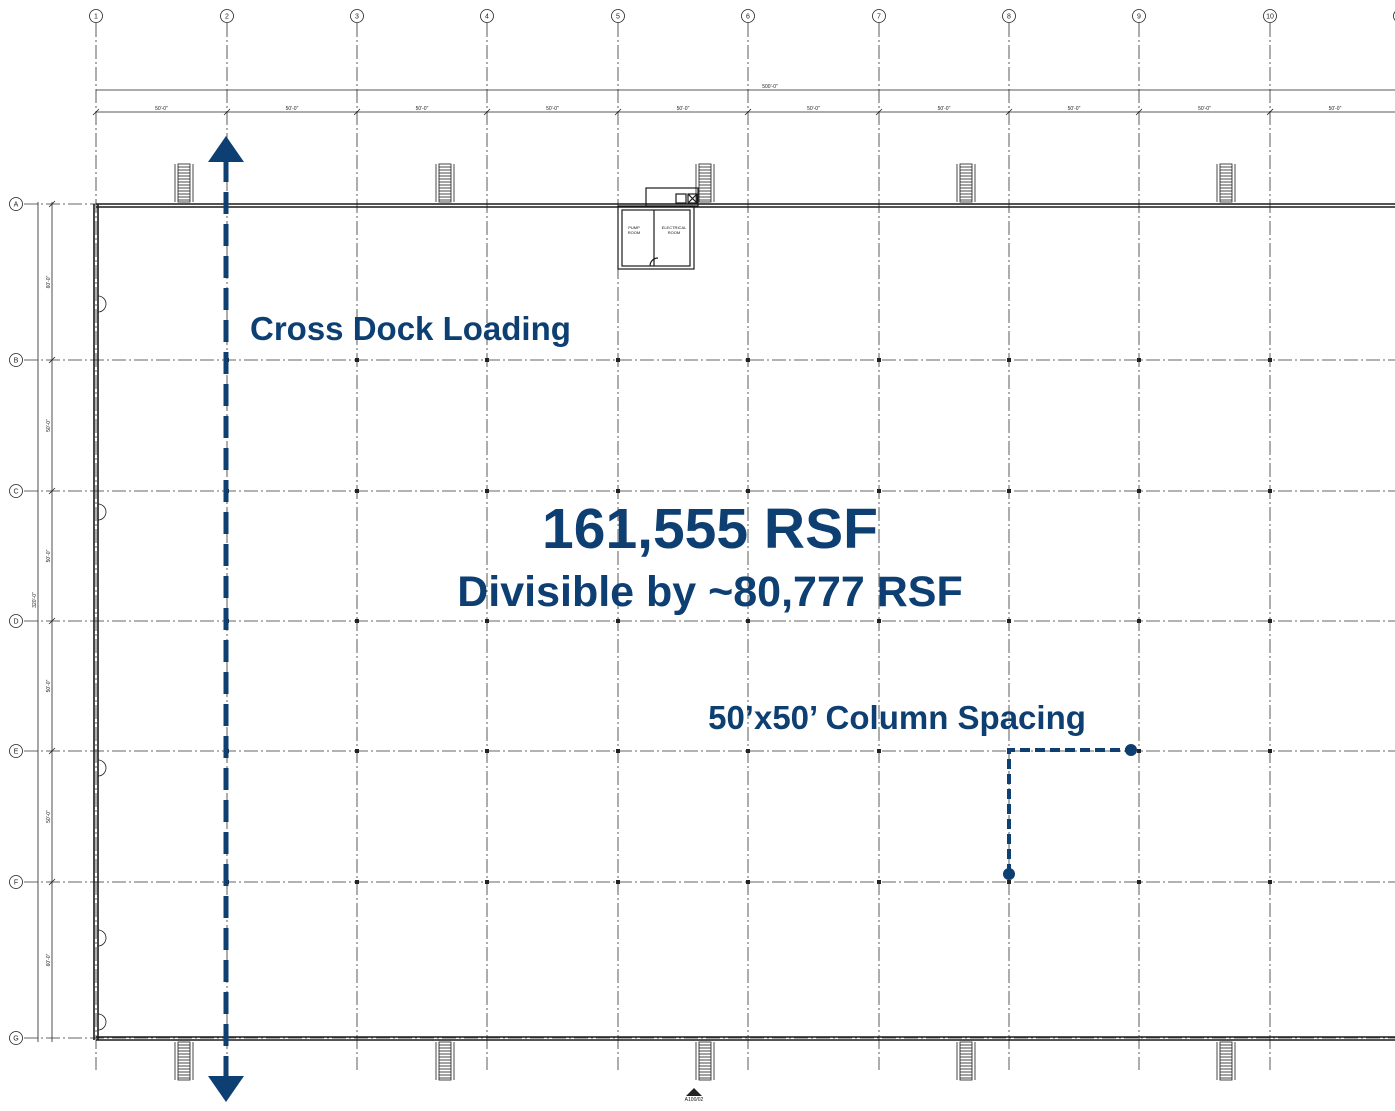 Image resolution: width=1395 pixels, height=1111 pixels. What do you see at coordinates (45, 622) in the screenshot?
I see `left-dimensions` at bounding box center [45, 622].